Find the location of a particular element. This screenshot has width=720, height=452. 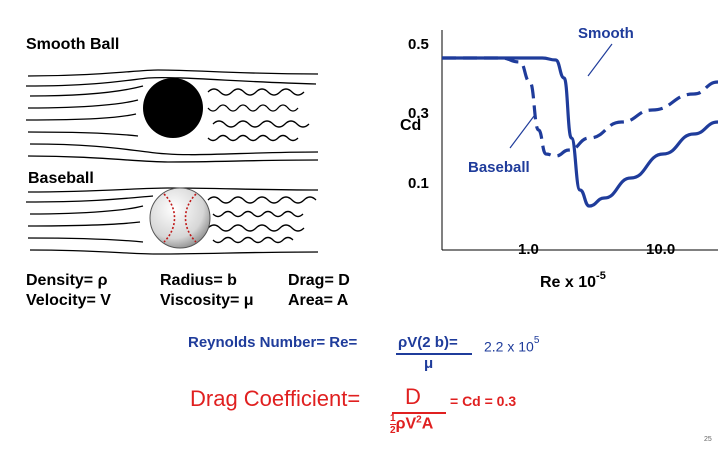

y-tick-0-5: 0.5 is located at coordinates (418, 44).